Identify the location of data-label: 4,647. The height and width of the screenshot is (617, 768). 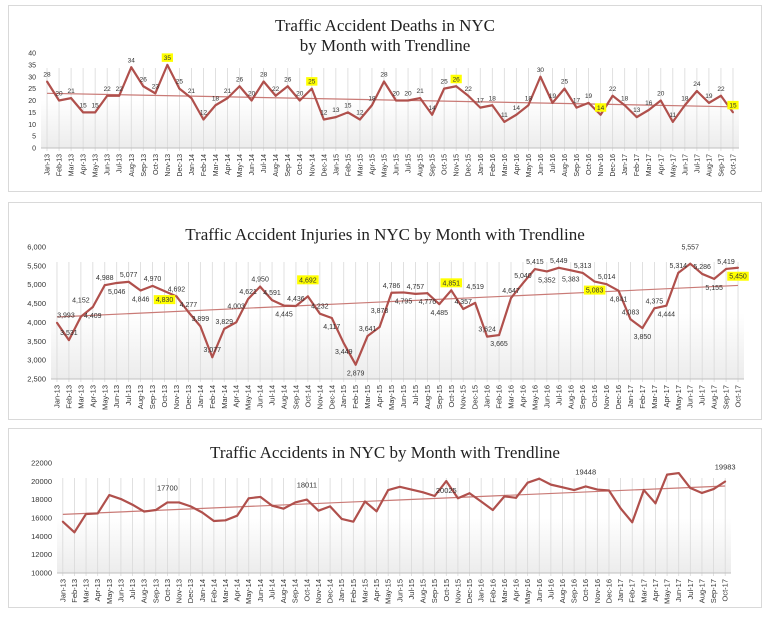
(511, 291).